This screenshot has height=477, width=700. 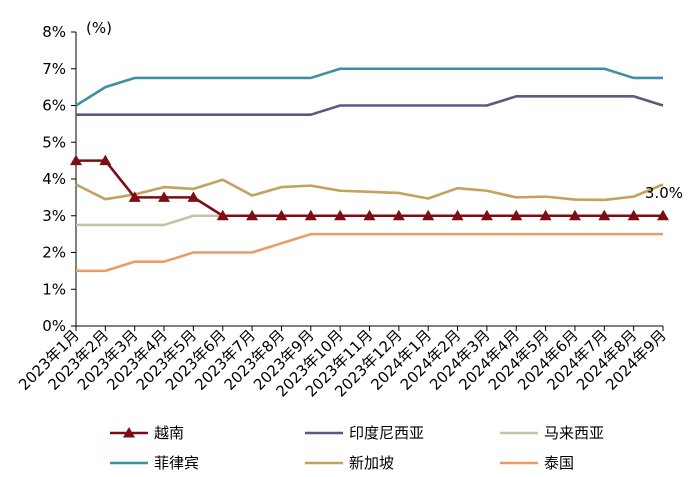 I want to click on series-新加坡, so click(x=369, y=190).